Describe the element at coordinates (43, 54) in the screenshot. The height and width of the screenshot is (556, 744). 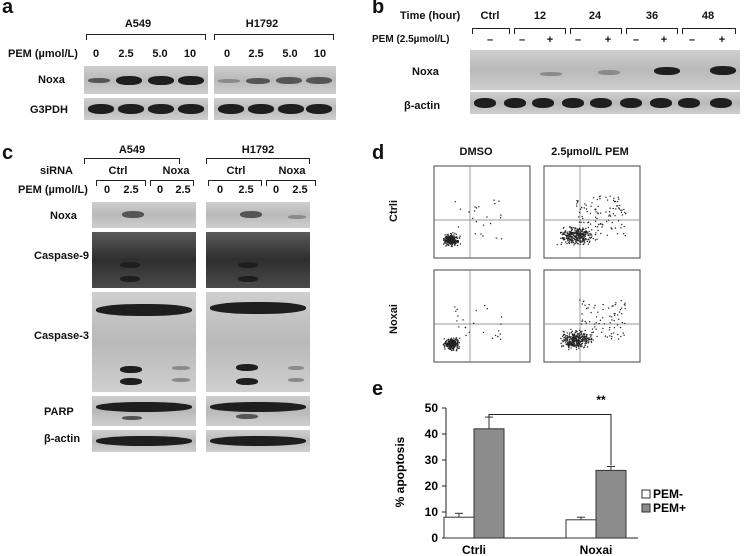
I see `pem-label: PEM (µmol/L)` at that location.